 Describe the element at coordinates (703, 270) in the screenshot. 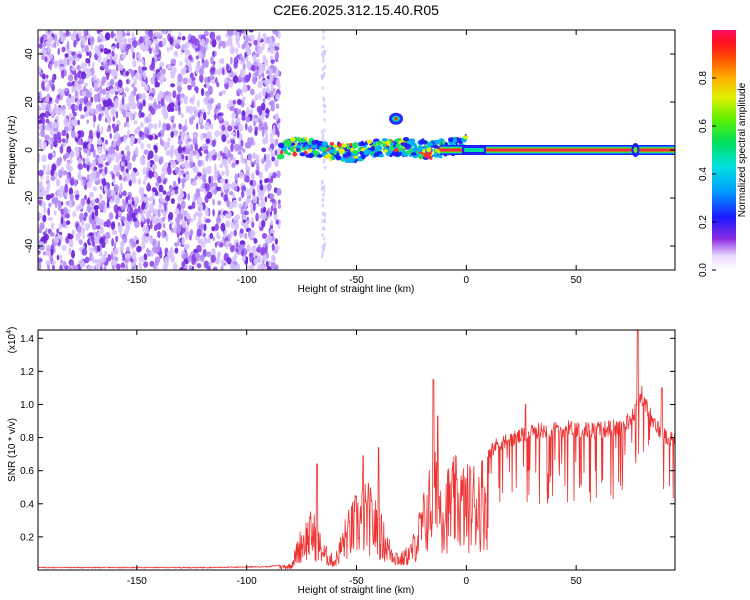

I see `colorbar-tick-label: 0.0` at that location.